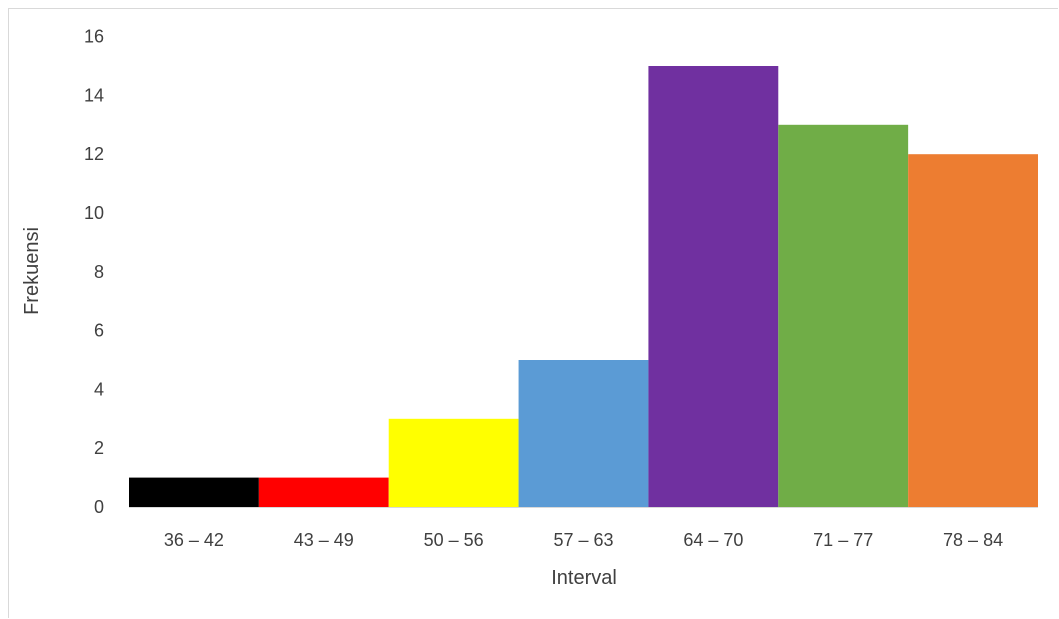 This screenshot has width=1059, height=619. Describe the element at coordinates (94, 154) in the screenshot. I see `y-tick-label: 12` at that location.